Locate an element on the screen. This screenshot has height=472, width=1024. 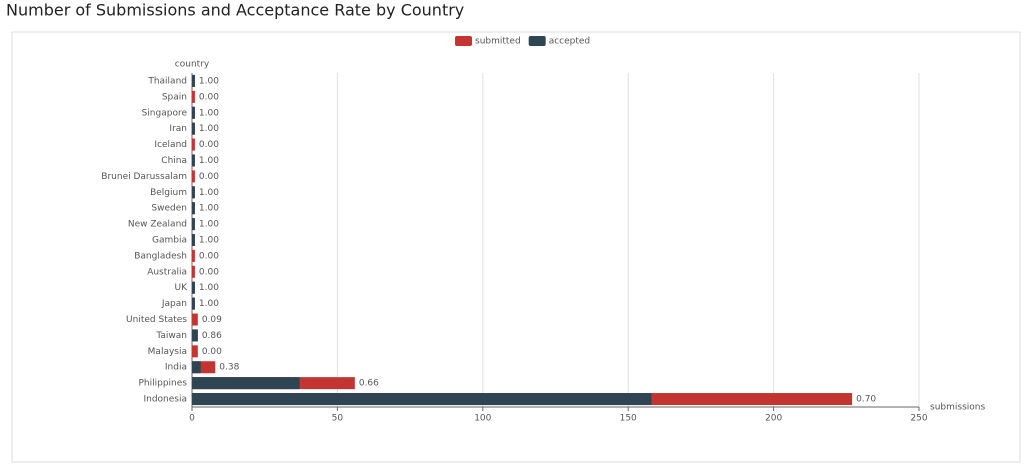
y-tick-label: Brunei Darussalam is located at coordinates (144, 177).